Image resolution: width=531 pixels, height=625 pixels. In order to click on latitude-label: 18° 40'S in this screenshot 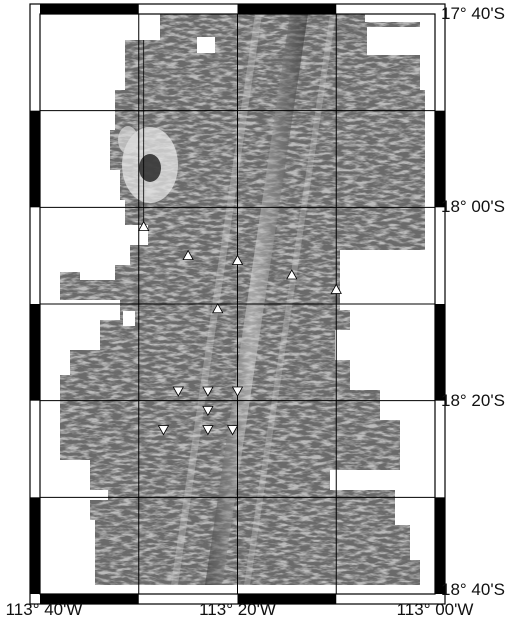, I will do `click(473, 589)`.